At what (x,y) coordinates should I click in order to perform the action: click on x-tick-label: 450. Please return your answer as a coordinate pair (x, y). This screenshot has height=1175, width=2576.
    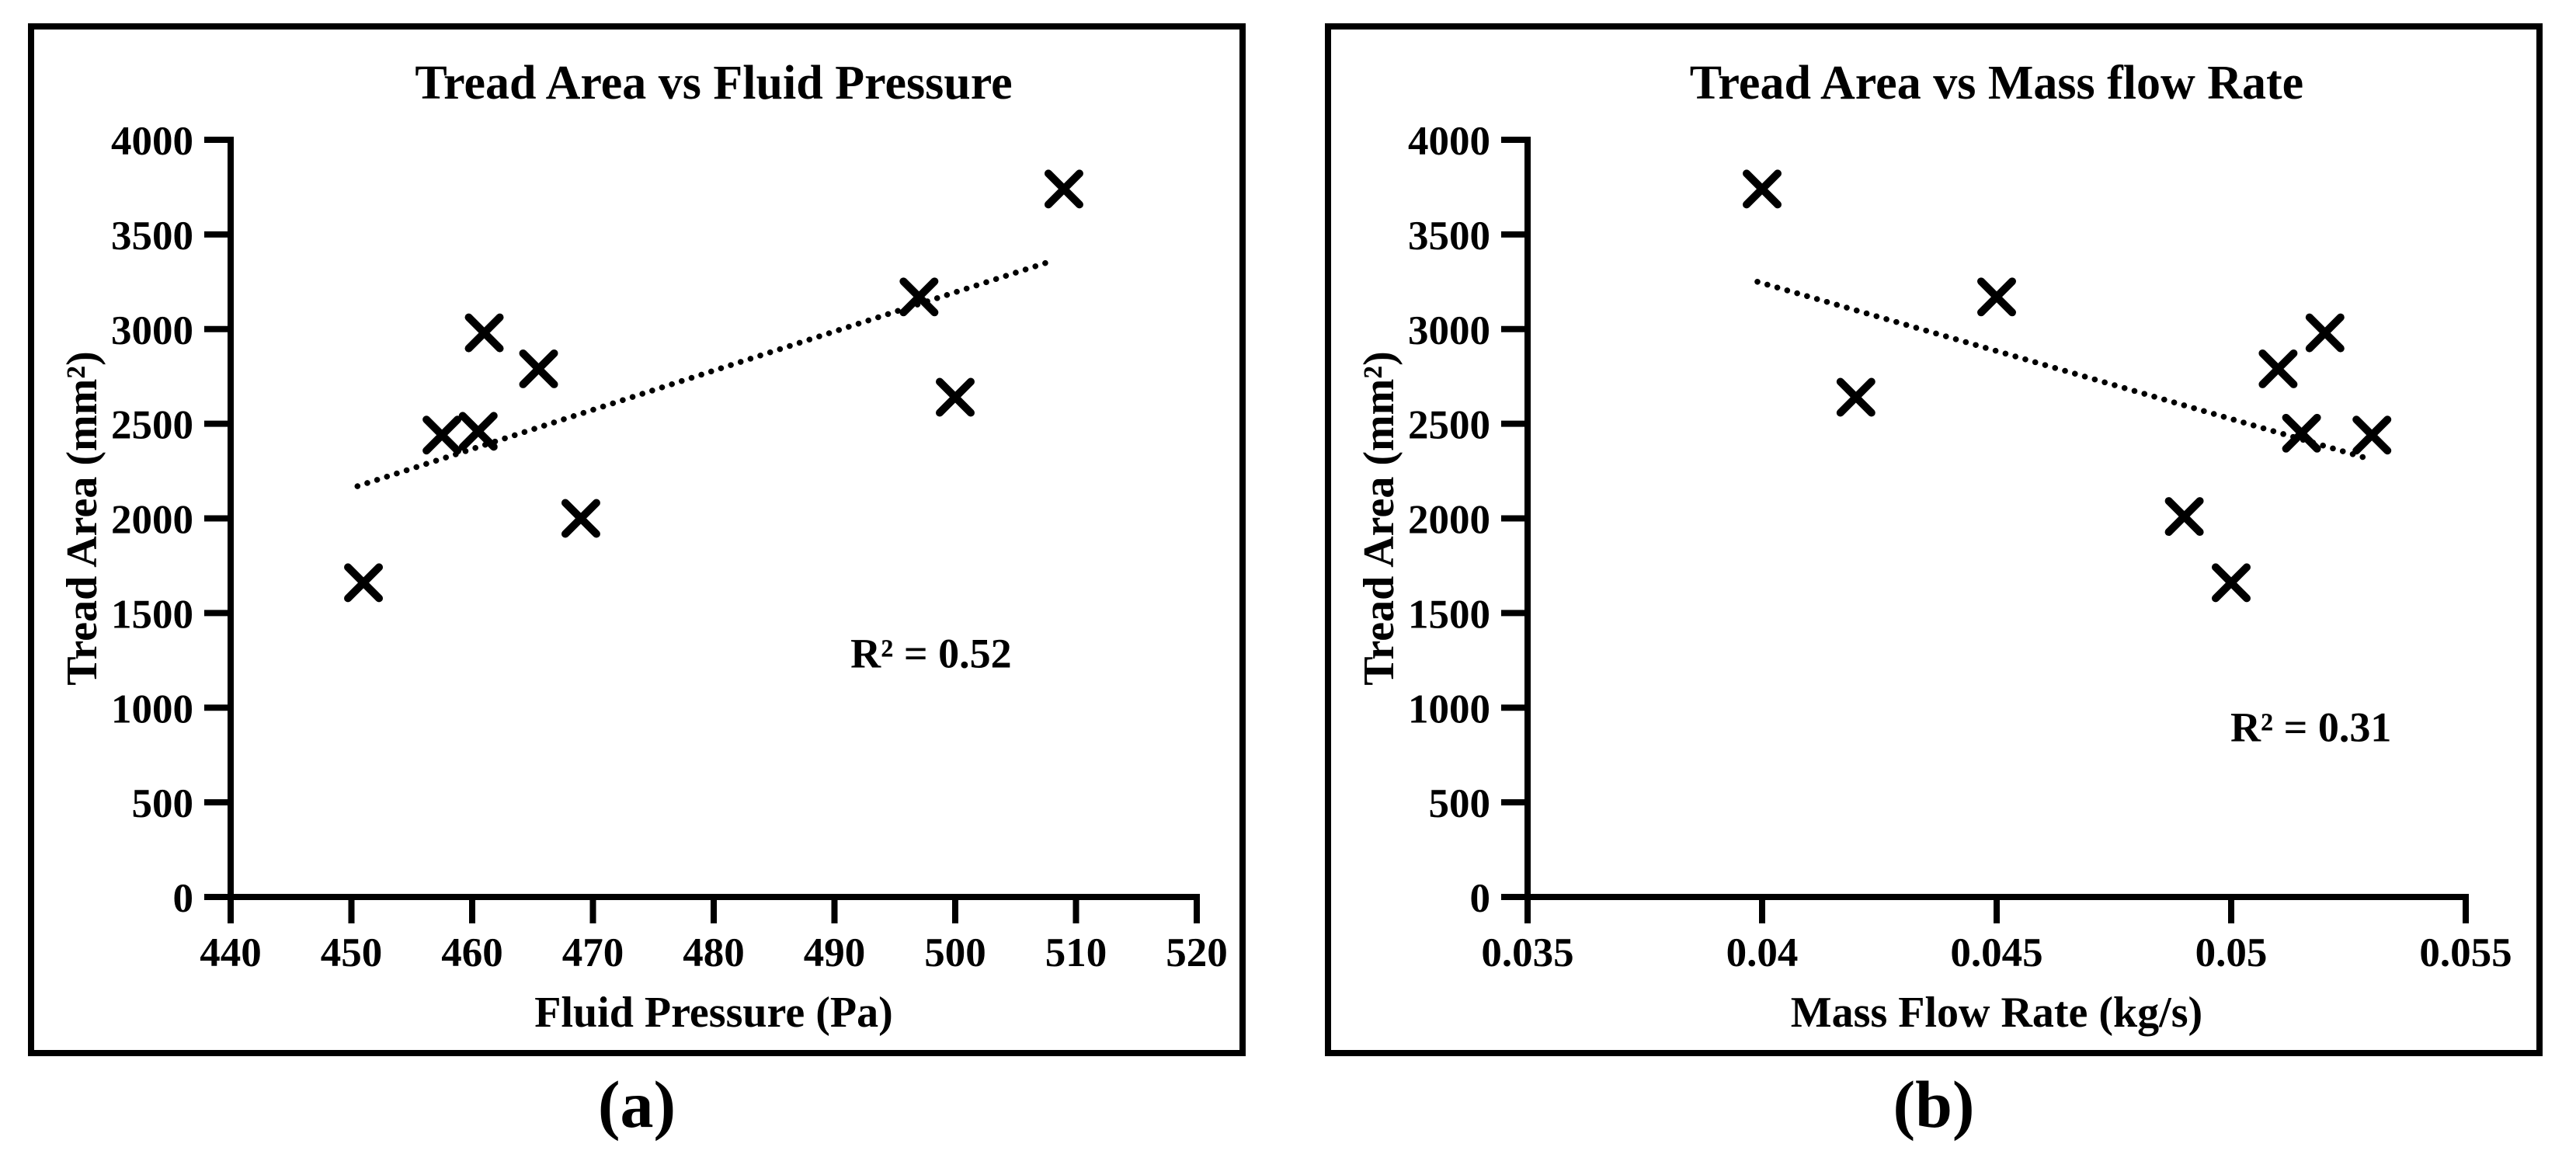
    Looking at the image, I should click on (352, 953).